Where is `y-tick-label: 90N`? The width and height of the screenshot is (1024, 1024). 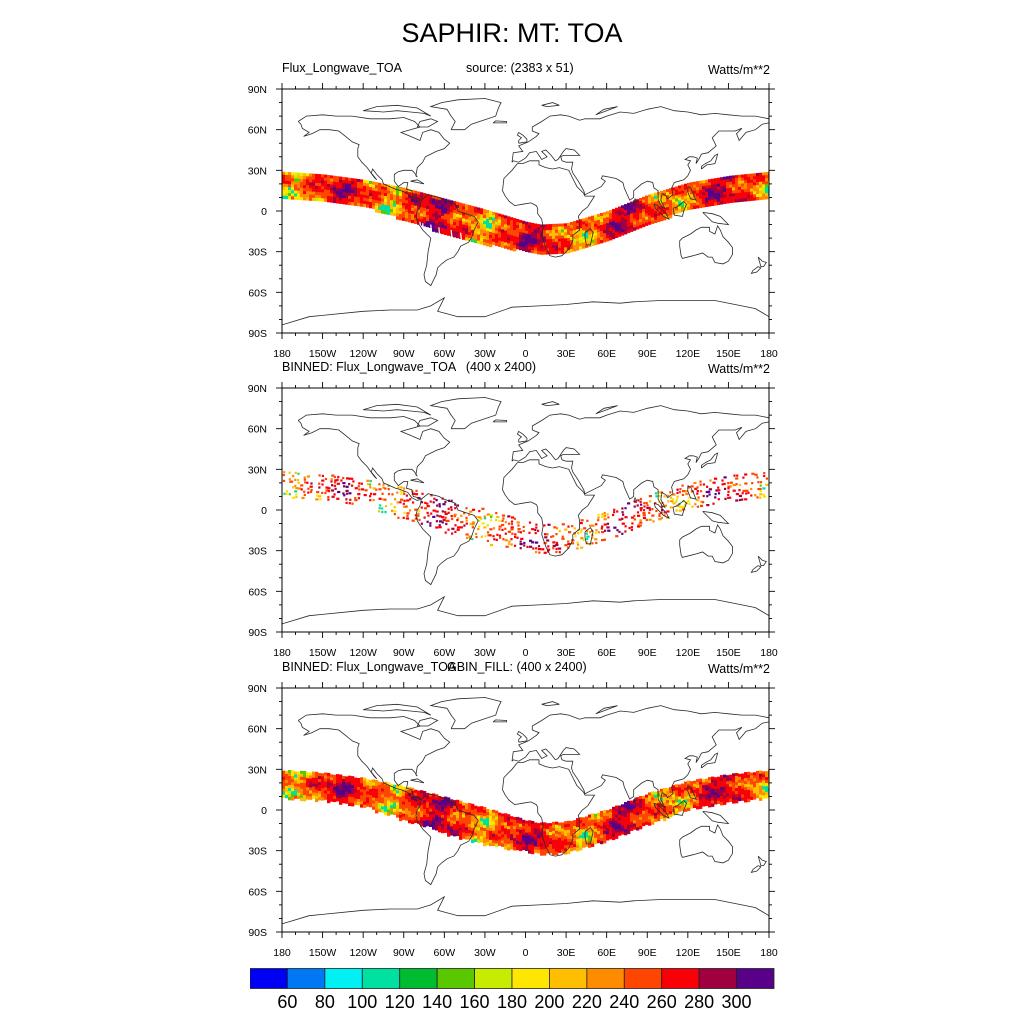
y-tick-label: 90N is located at coordinates (257, 389).